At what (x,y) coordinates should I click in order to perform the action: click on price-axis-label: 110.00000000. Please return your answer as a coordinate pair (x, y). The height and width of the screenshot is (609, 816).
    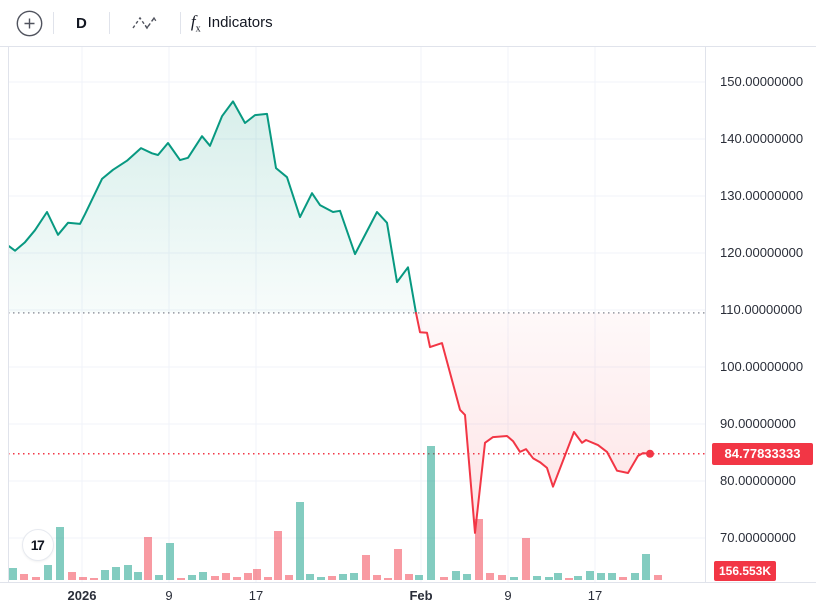
    Looking at the image, I should click on (761, 309).